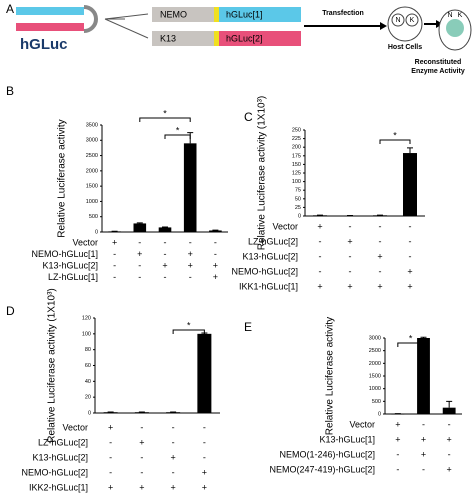 The height and width of the screenshot is (493, 474). I want to click on y-tick-label: 20, so click(88, 398).